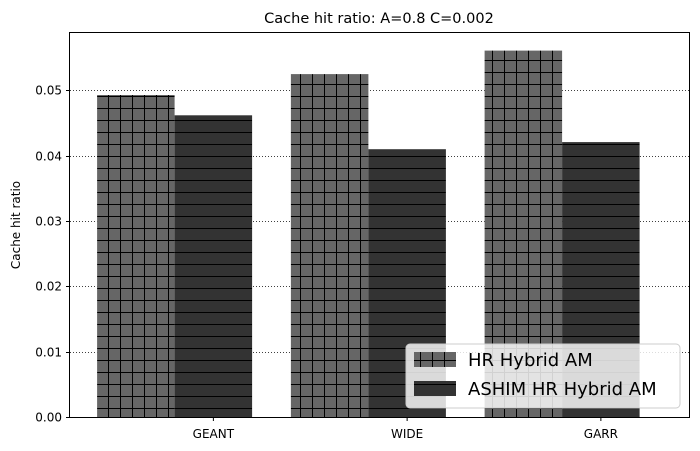 Image resolution: width=700 pixels, height=451 pixels. I want to click on legend-label-series-2: ASHIM HR Hybrid AM, so click(562, 389).